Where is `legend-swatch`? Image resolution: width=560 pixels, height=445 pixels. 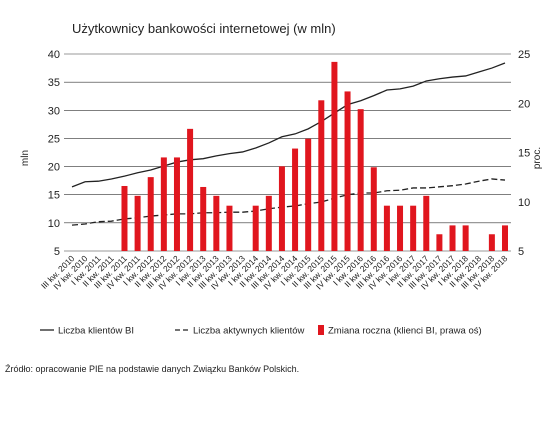
legend-swatch is located at coordinates (321, 330).